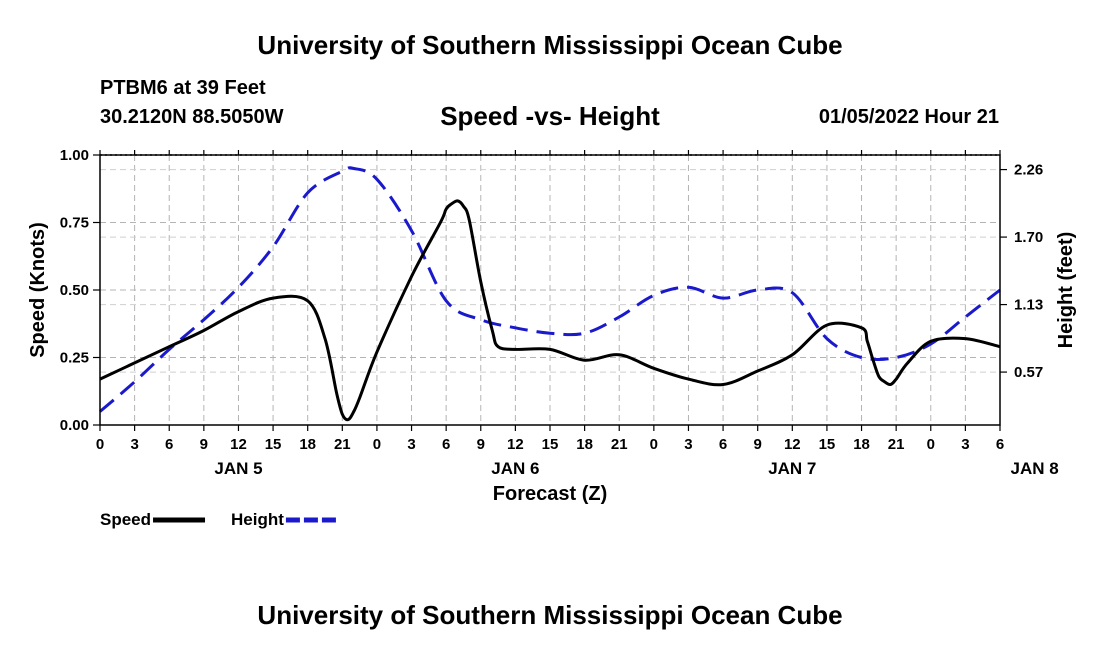 The width and height of the screenshot is (1100, 650). Describe the element at coordinates (257, 519) in the screenshot. I see `legend-label-height: Height` at that location.